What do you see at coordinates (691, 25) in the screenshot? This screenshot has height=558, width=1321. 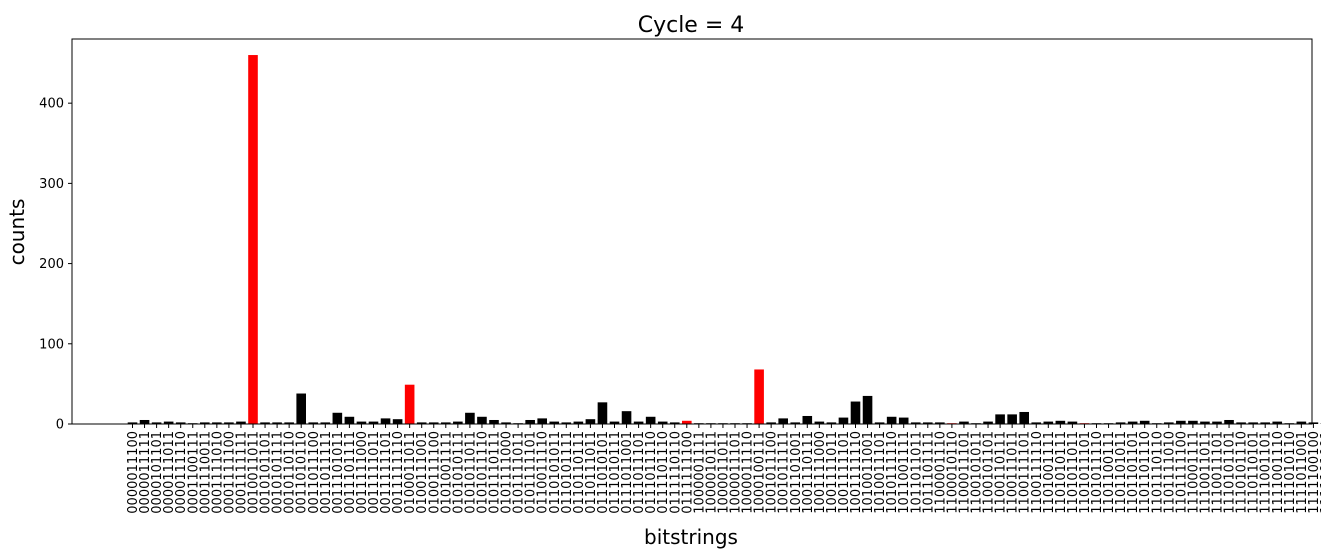 I see `chart-title: Cycle = 4` at bounding box center [691, 25].